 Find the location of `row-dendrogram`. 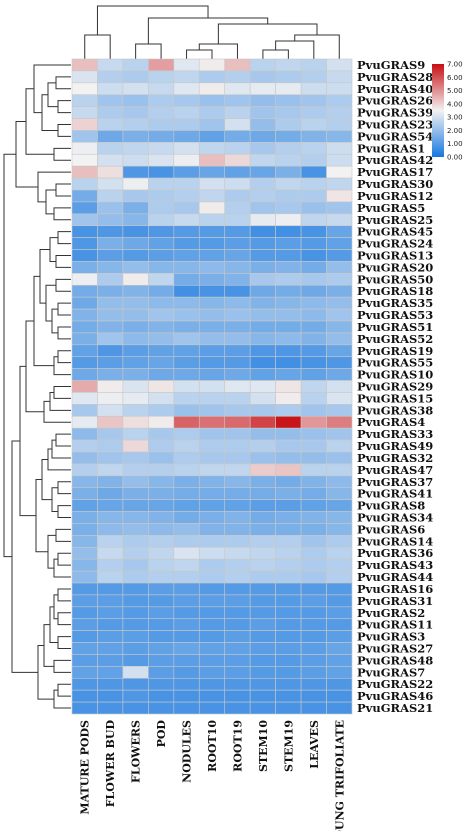

row-dendrogram is located at coordinates (37, 386).